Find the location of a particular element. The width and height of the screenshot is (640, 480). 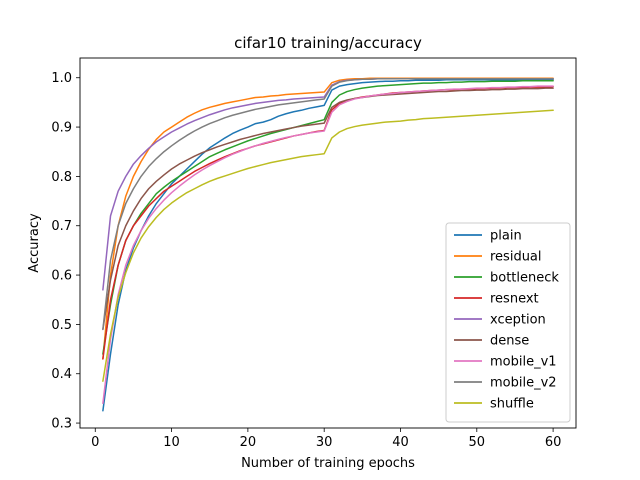

y-axis: 0.3 0.4 0.5 0.6 0.7 0.8 0.9 1.0 is located at coordinates (65, 251).